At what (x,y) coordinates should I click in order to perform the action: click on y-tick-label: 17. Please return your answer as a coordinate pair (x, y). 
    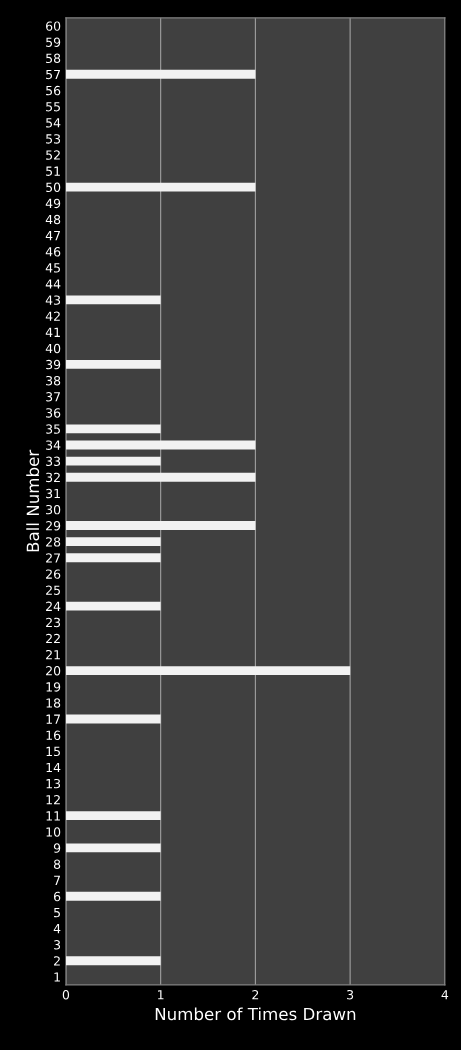
    Looking at the image, I should click on (53, 719).